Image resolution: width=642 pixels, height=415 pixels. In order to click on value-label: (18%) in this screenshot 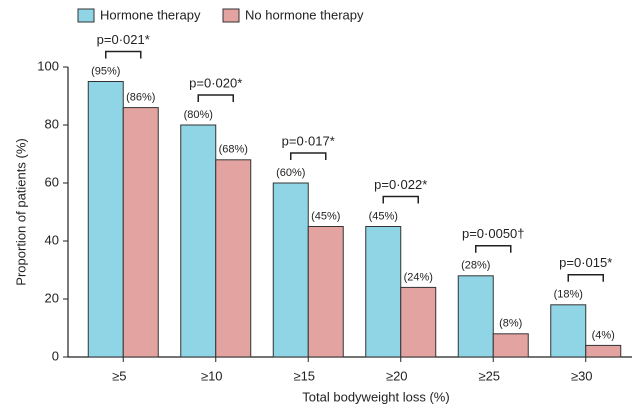, I will do `click(568, 295)`.